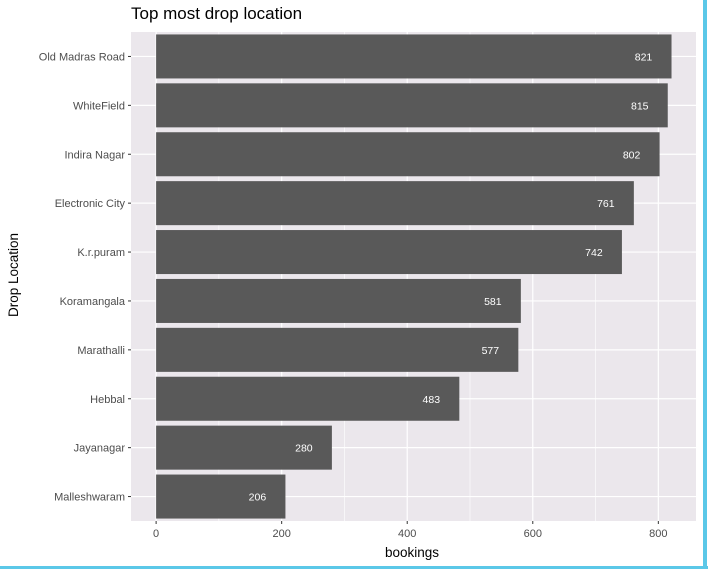 This screenshot has width=708, height=569. I want to click on bar-value-label: 742, so click(594, 253).